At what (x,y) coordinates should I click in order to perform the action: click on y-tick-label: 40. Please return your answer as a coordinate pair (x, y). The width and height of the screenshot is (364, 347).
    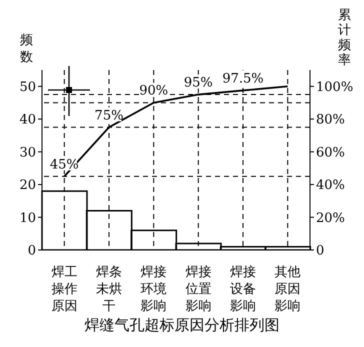
    Looking at the image, I should click on (27, 120).